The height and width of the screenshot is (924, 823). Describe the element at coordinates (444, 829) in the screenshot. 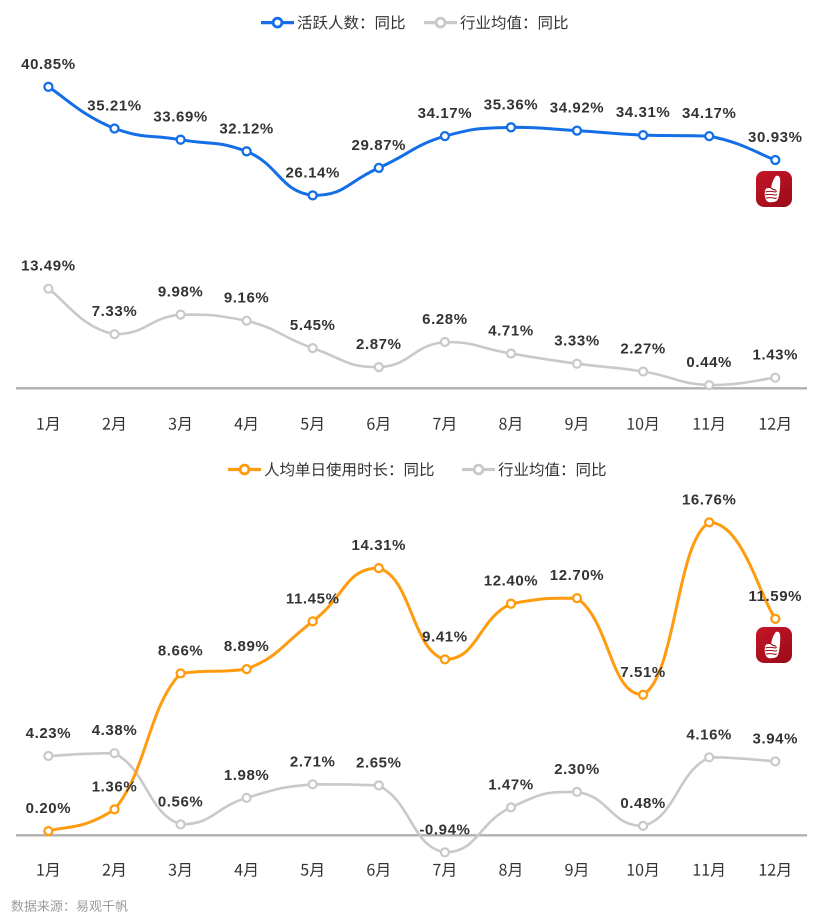

I see `svg-text: -0.94%` at that location.